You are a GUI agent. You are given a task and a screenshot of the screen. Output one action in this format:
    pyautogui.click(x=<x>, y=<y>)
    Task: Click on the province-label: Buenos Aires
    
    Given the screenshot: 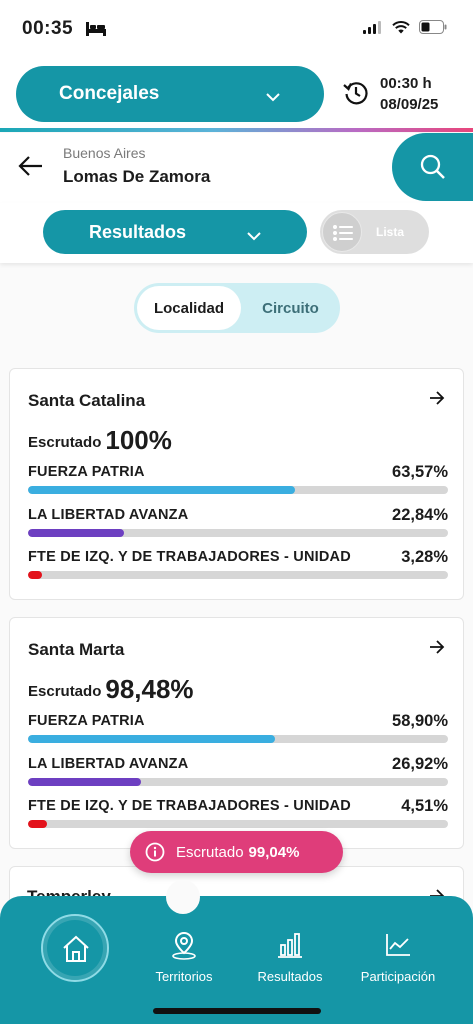 What is the action you would take?
    pyautogui.click(x=104, y=153)
    